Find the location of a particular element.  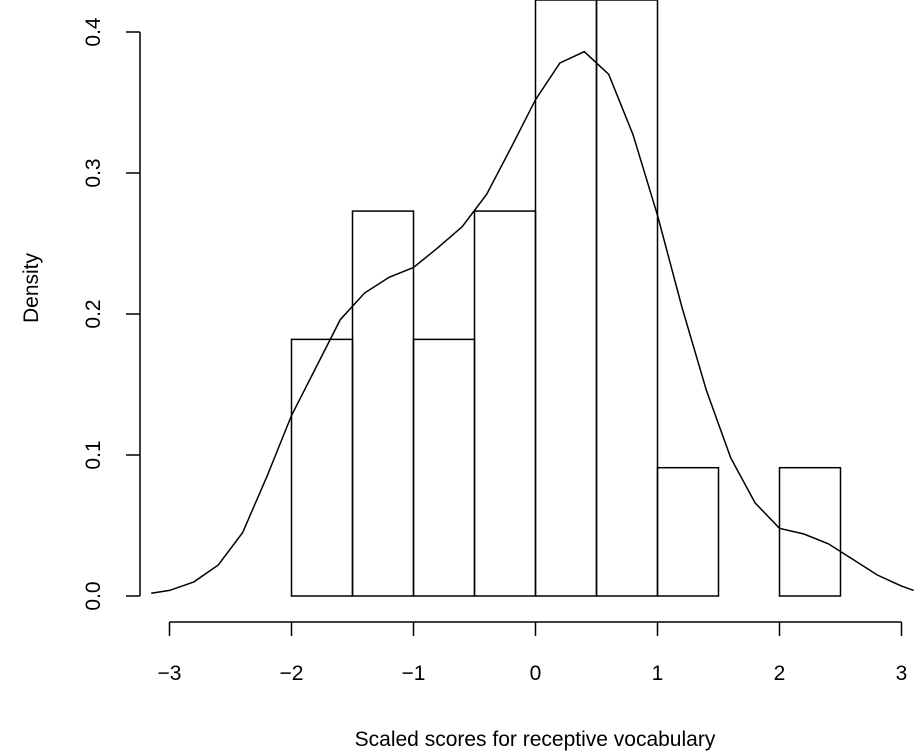

y-axis: 0.0 0.1 0.2 0.3 0.4 is located at coordinates (111, 314).